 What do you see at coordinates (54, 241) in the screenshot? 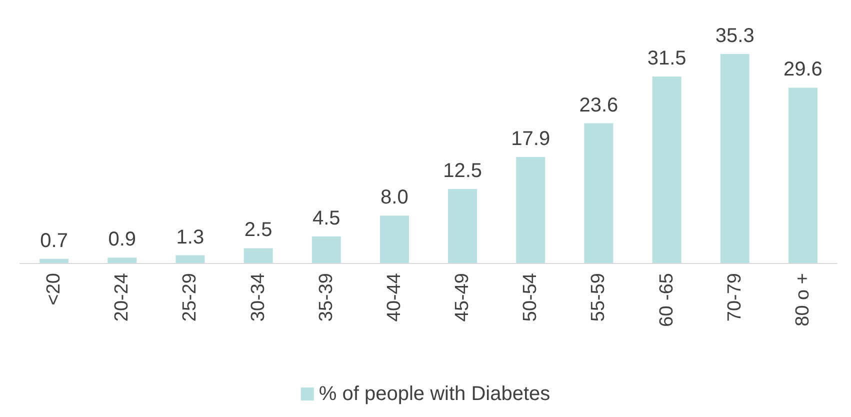
I see `data-label: 0.7` at bounding box center [54, 241].